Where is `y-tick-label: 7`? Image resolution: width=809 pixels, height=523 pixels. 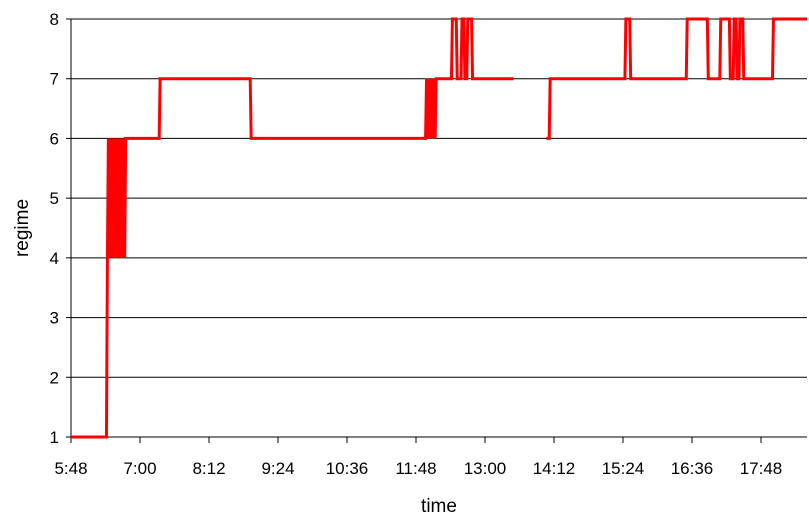
y-tick-label: 7 is located at coordinates (54, 79).